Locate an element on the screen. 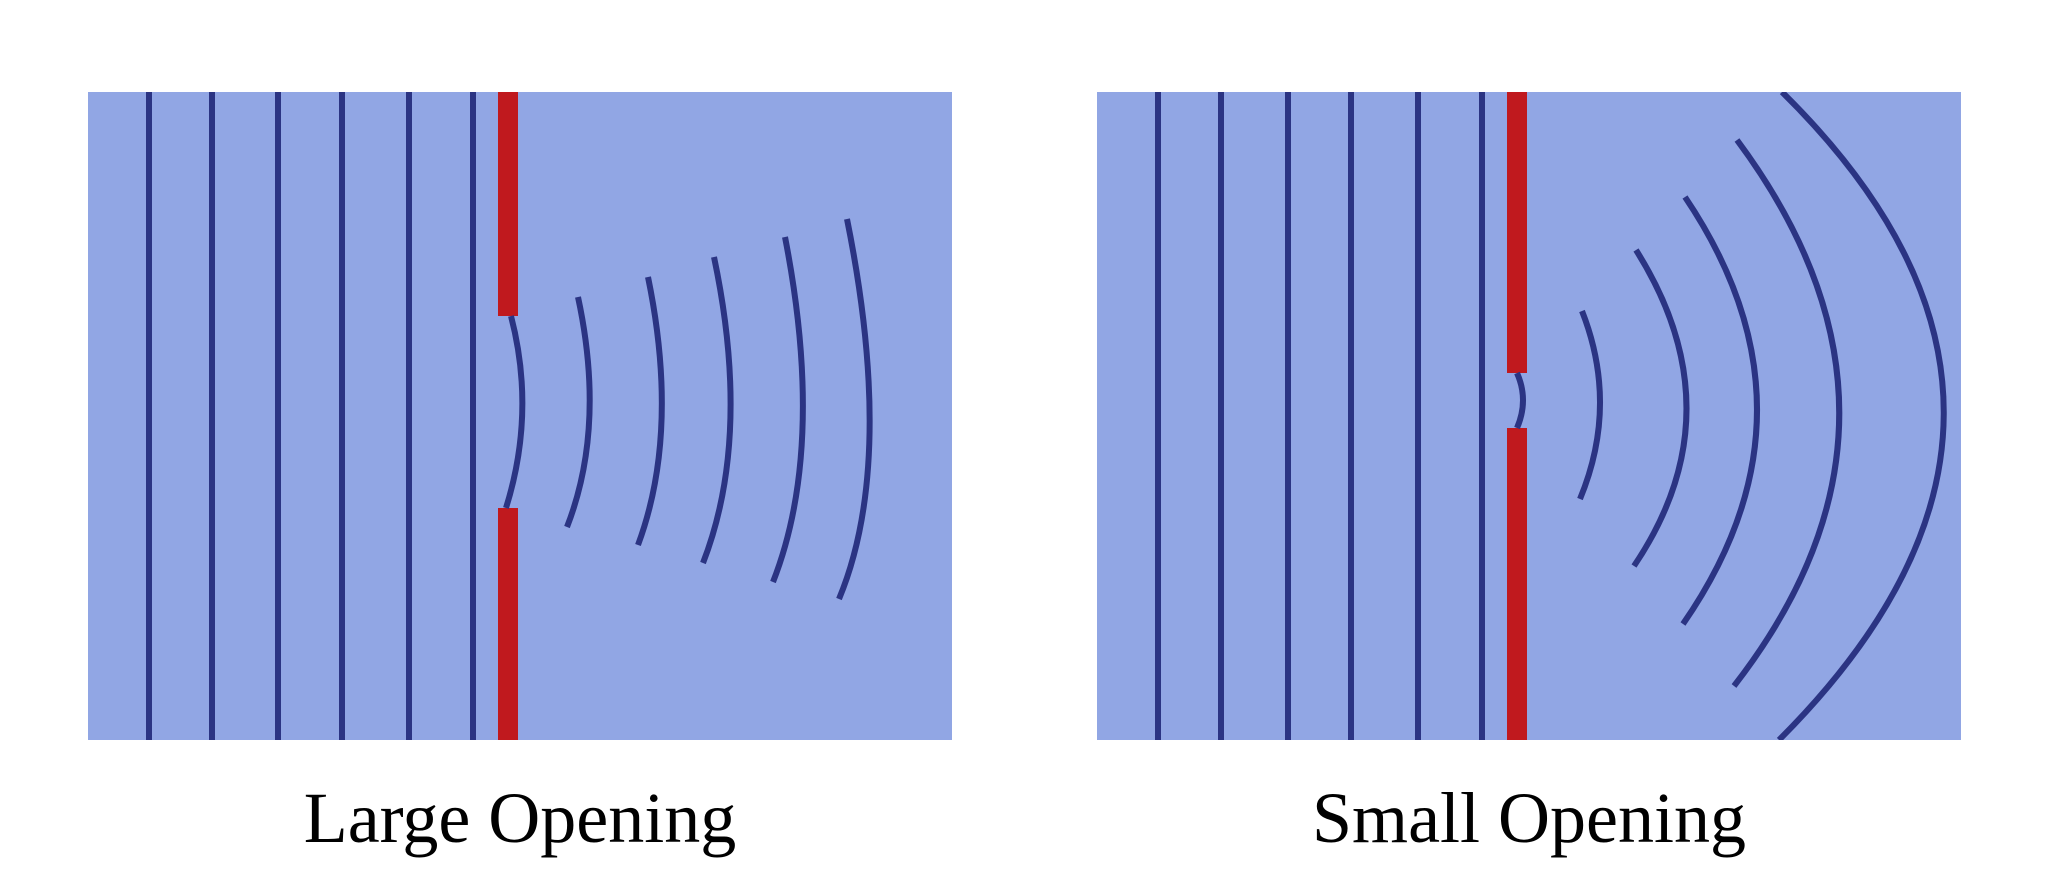  diffracted-wavefronts is located at coordinates (688, 409).